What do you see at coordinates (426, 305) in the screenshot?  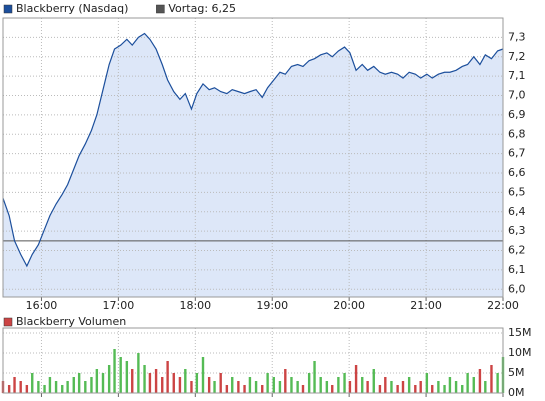 I see `x-tick-label: 21:00` at bounding box center [426, 305].